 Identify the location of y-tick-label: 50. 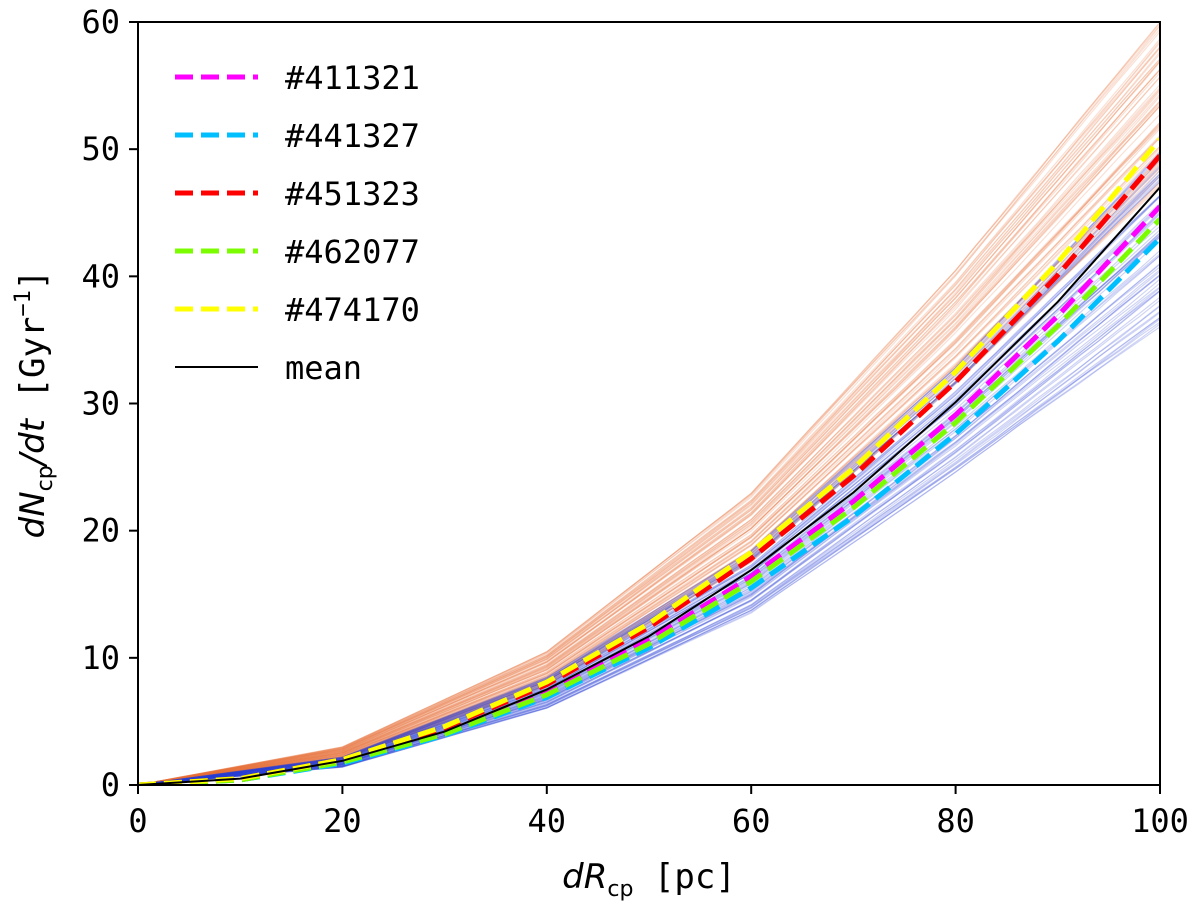
(100, 149).